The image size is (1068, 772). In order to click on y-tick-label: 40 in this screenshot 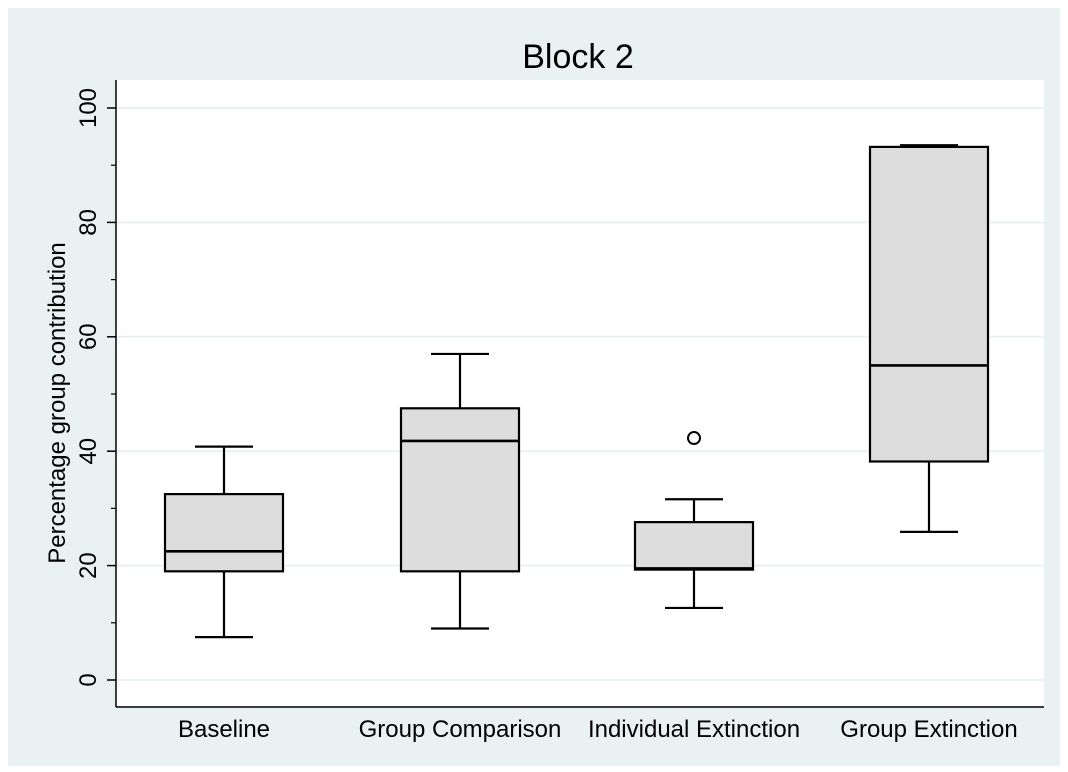, I will do `click(88, 451)`.